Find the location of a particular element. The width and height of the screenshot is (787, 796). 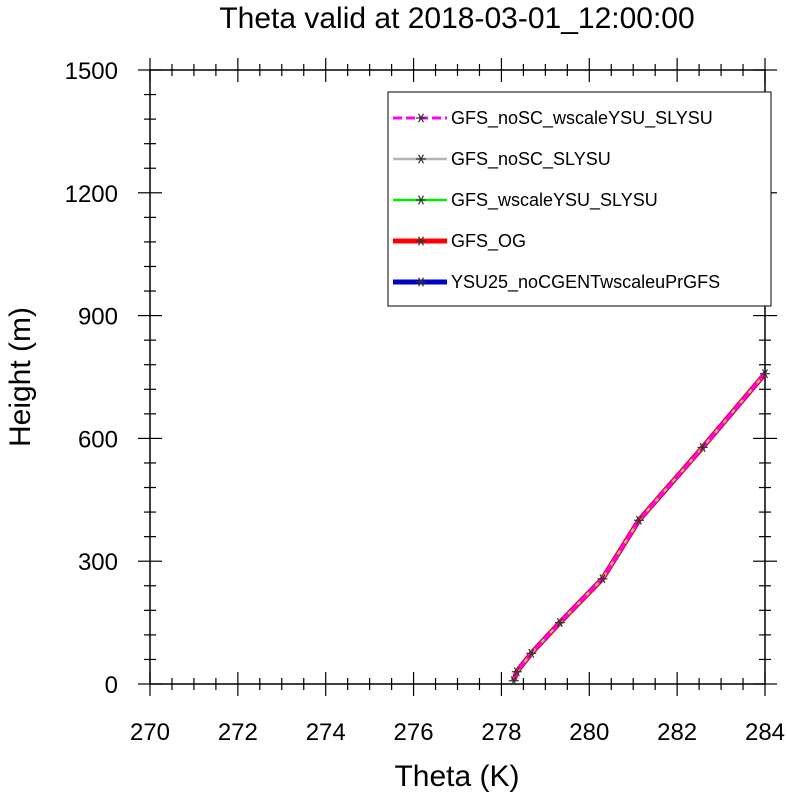

x-axis-title: Theta (K) is located at coordinates (456, 776).